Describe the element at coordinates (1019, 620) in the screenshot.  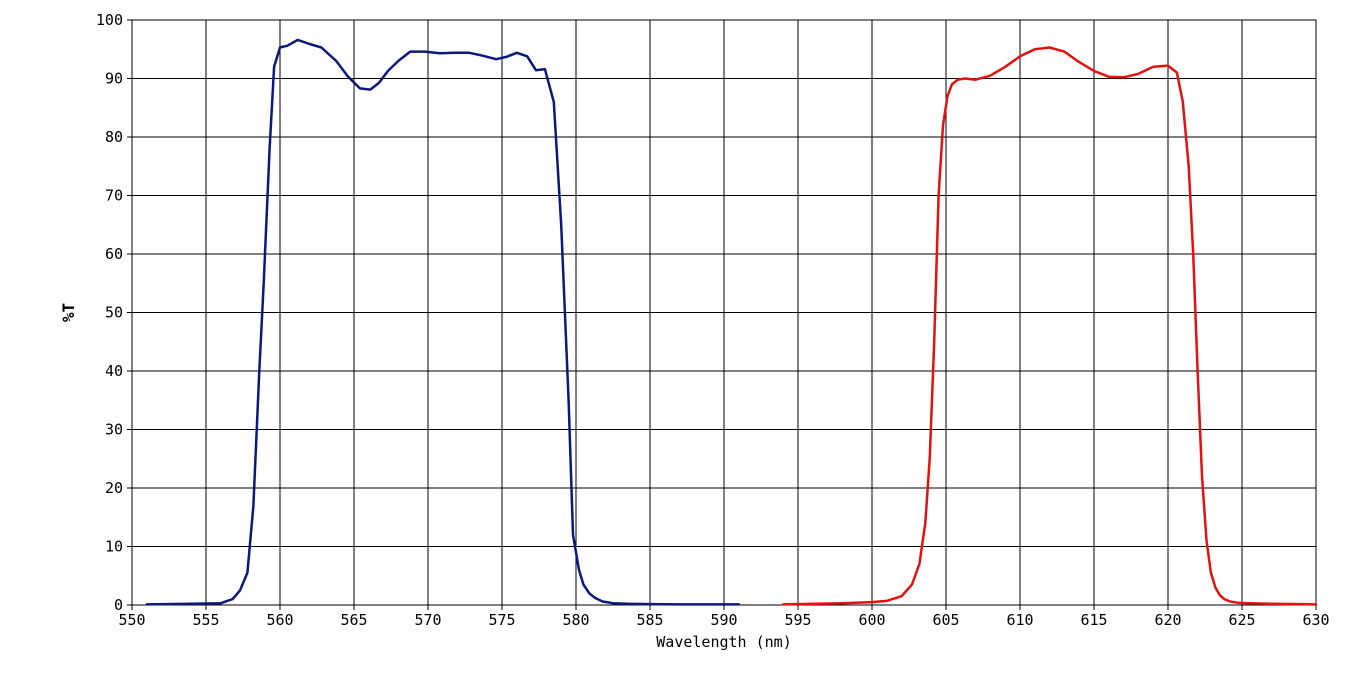
I see `x-tick-label: 610` at that location.